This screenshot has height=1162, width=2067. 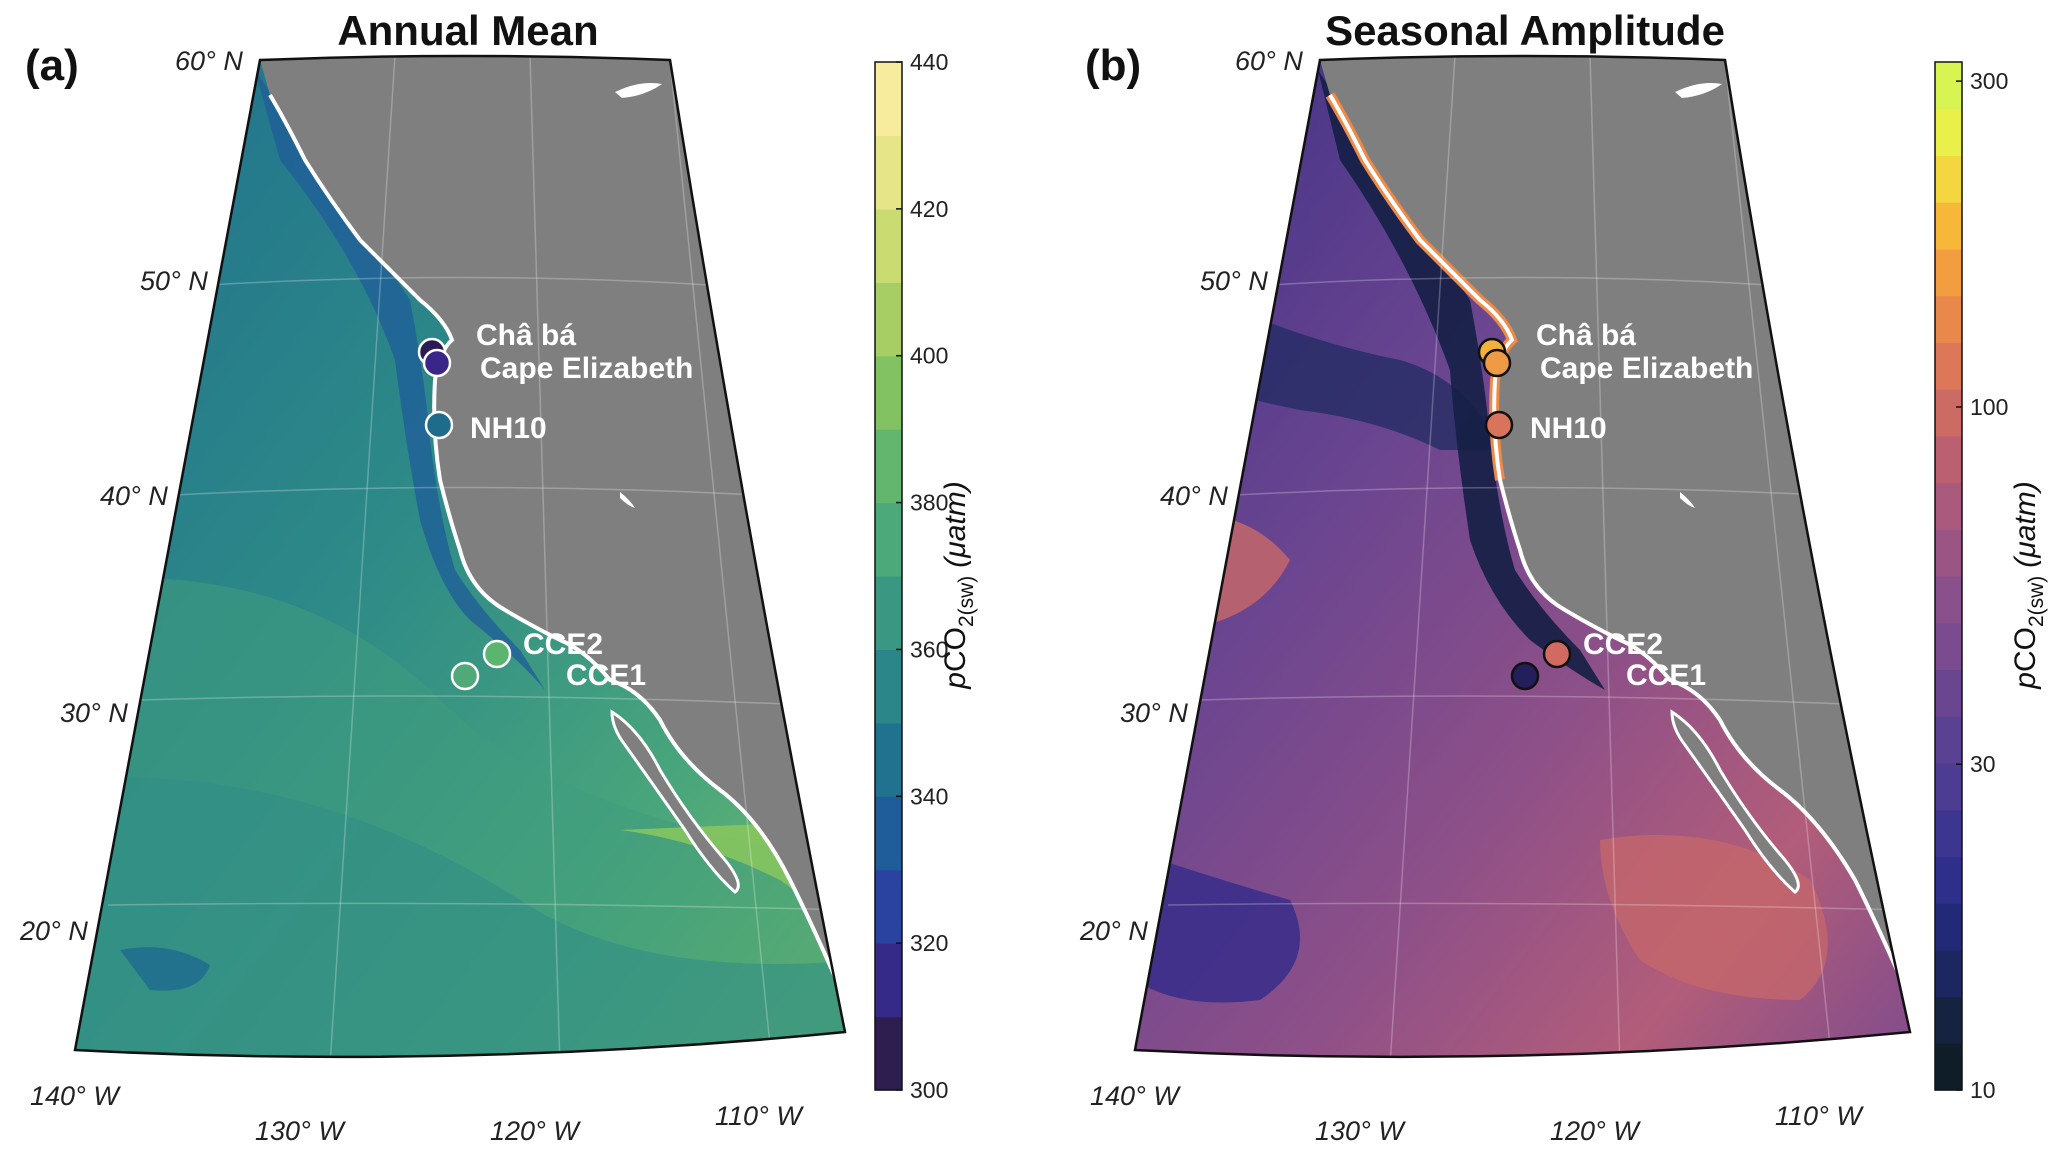 What do you see at coordinates (1698, 90) in the screenshot?
I see `panel-b-island` at bounding box center [1698, 90].